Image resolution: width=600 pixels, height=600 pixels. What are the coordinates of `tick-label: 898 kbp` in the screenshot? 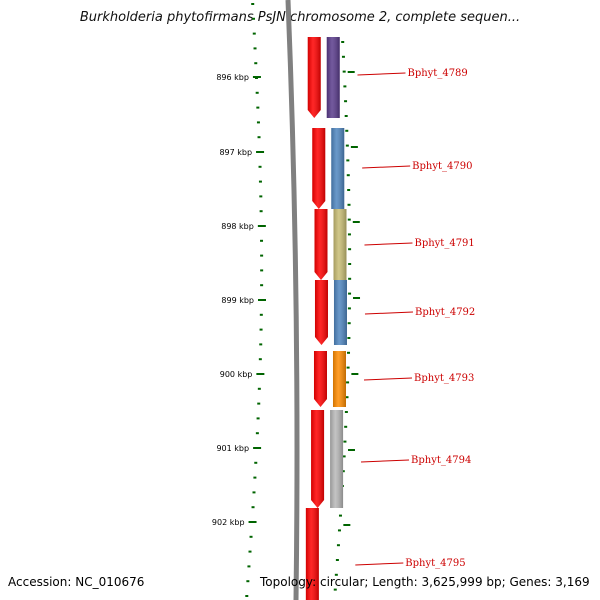 It's located at (237, 226).